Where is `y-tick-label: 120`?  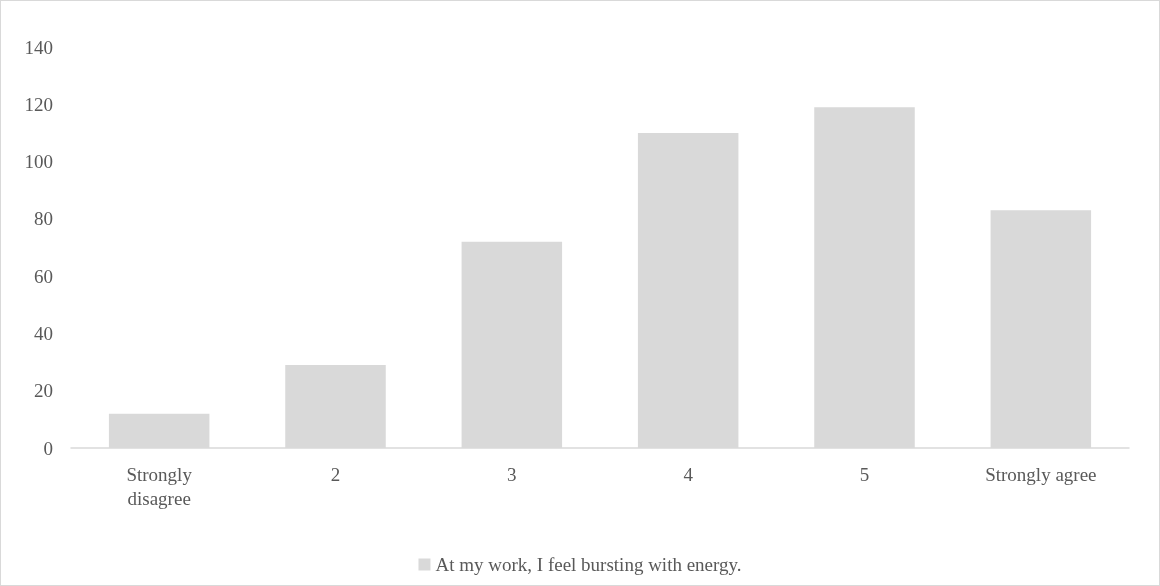
y-tick-label: 120 is located at coordinates (38, 104).